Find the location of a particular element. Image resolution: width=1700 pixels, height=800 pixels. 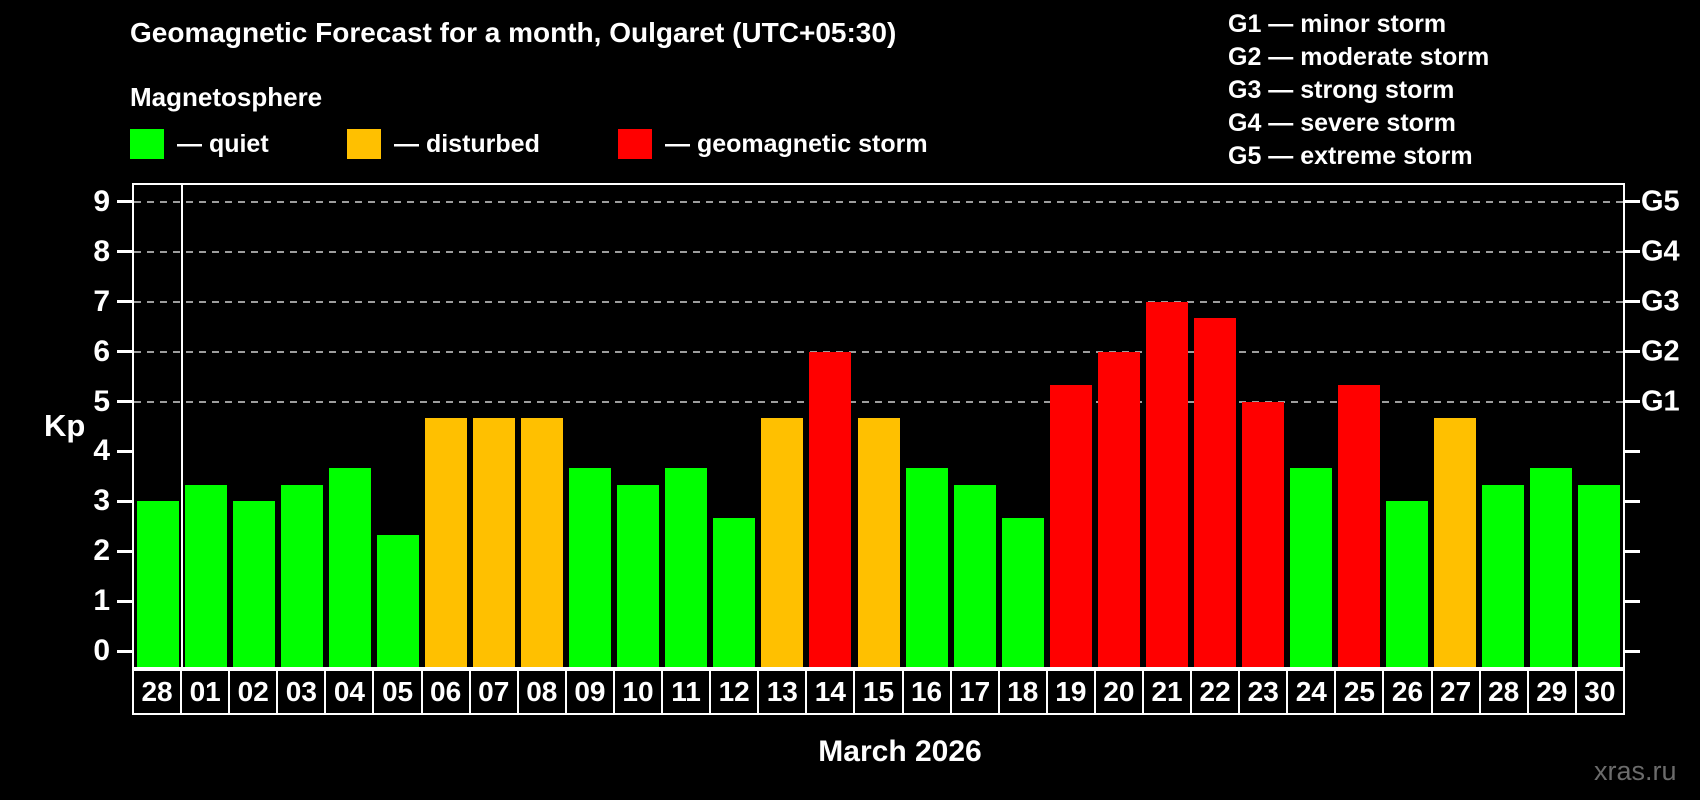

date-label: 30 is located at coordinates (1599, 692).